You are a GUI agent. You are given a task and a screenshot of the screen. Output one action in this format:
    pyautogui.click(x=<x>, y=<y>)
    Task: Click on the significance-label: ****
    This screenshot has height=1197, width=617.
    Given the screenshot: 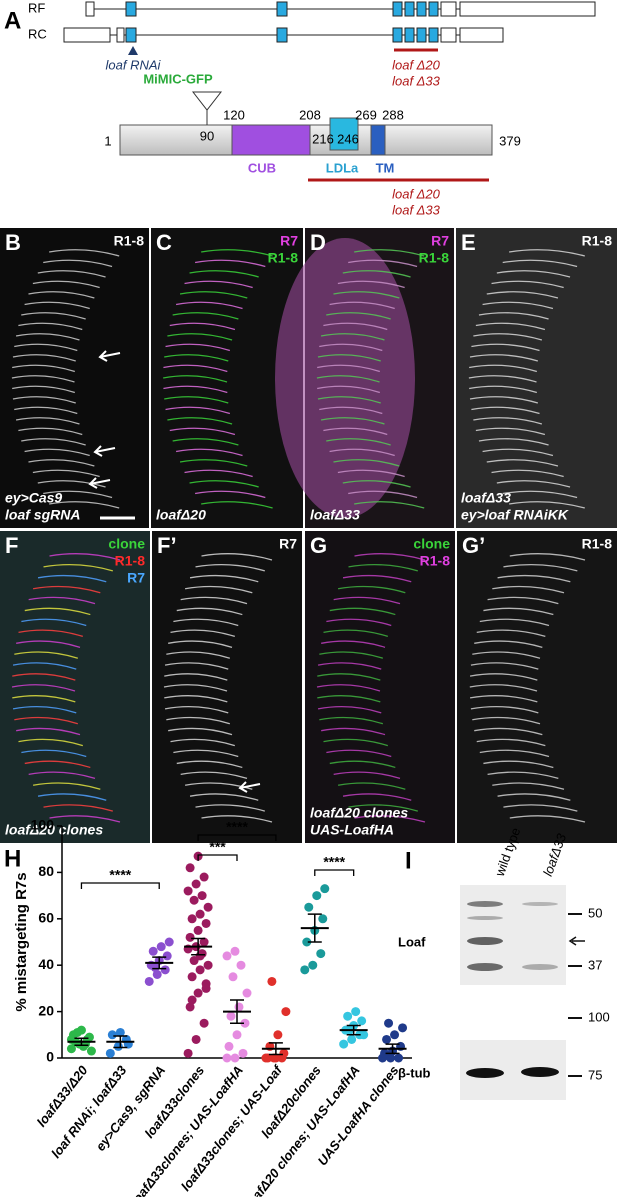 What is the action you would take?
    pyautogui.click(x=237, y=827)
    